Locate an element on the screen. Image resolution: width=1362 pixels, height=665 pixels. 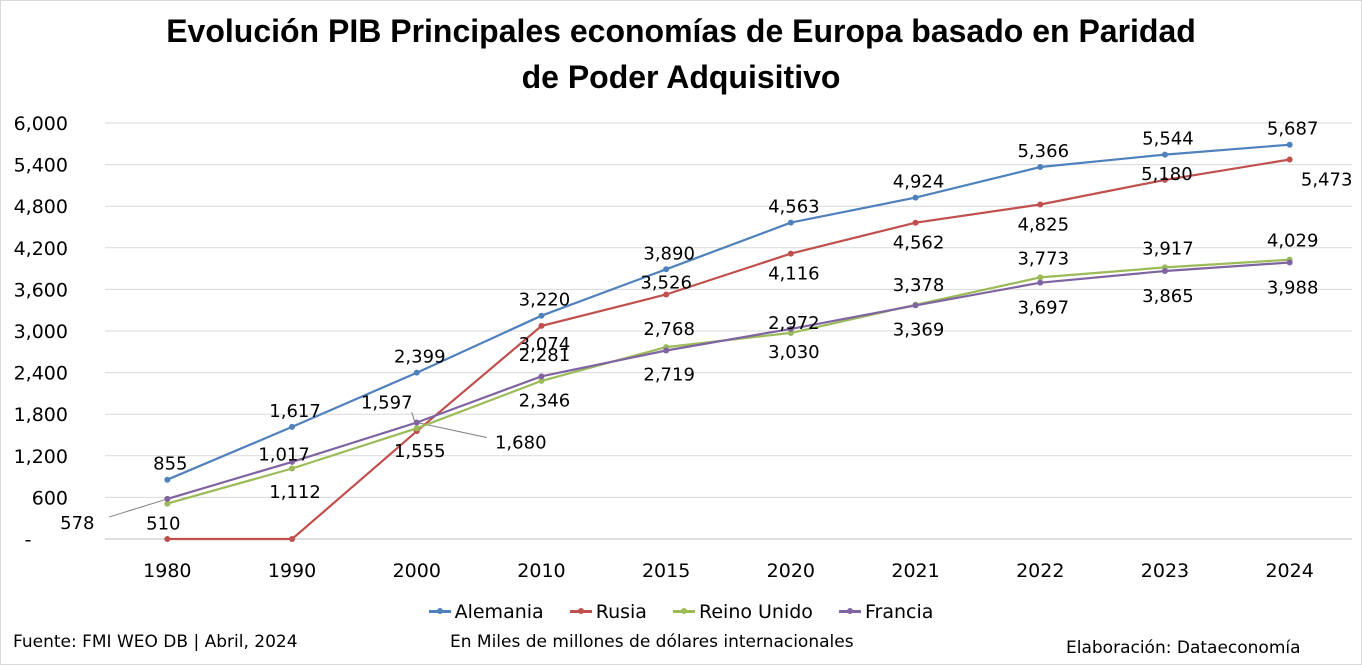
x-tick-label: 1980 is located at coordinates (167, 571).